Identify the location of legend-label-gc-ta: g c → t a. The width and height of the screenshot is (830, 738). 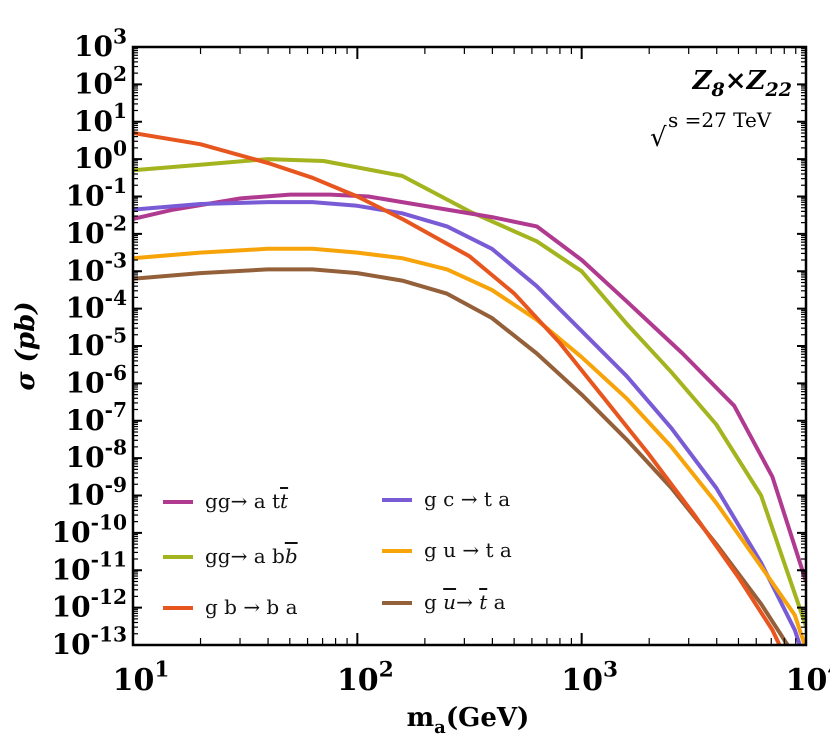
(467, 499).